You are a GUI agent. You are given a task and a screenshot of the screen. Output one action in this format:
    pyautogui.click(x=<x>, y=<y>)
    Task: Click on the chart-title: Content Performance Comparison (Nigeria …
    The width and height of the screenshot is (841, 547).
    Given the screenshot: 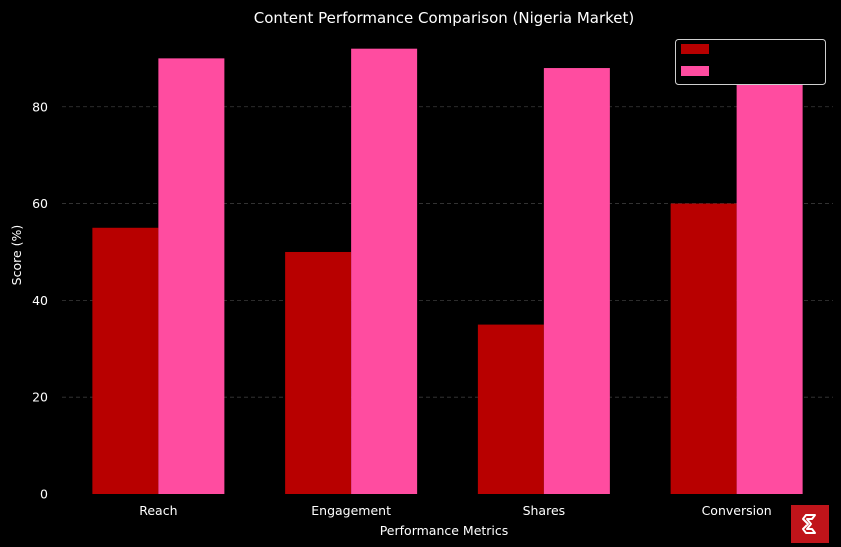 What is the action you would take?
    pyautogui.click(x=444, y=18)
    